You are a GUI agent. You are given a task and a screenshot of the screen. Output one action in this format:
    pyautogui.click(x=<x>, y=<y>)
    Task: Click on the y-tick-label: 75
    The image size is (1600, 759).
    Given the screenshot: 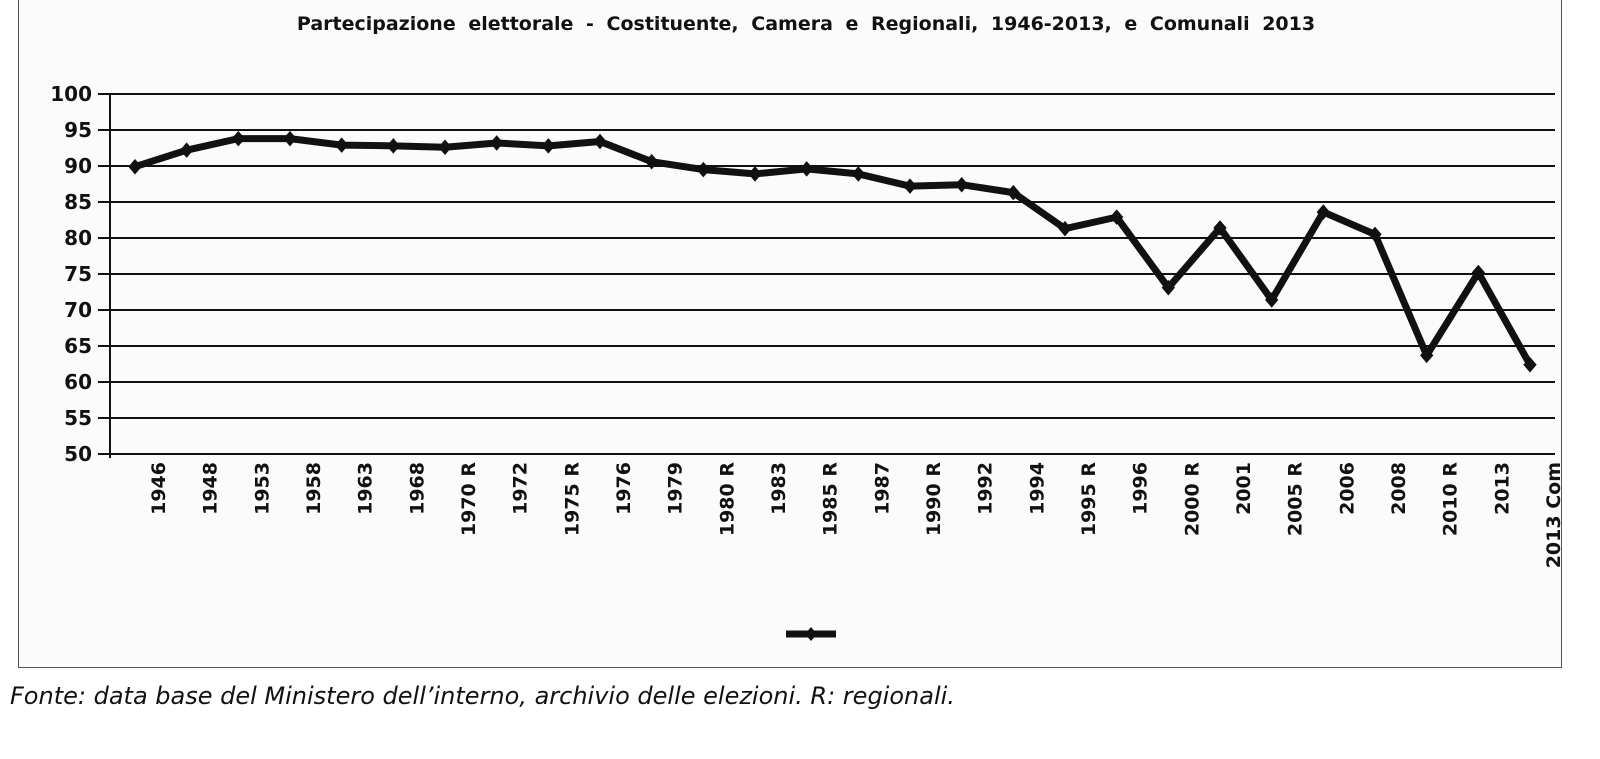 What is the action you would take?
    pyautogui.click(x=78, y=274)
    